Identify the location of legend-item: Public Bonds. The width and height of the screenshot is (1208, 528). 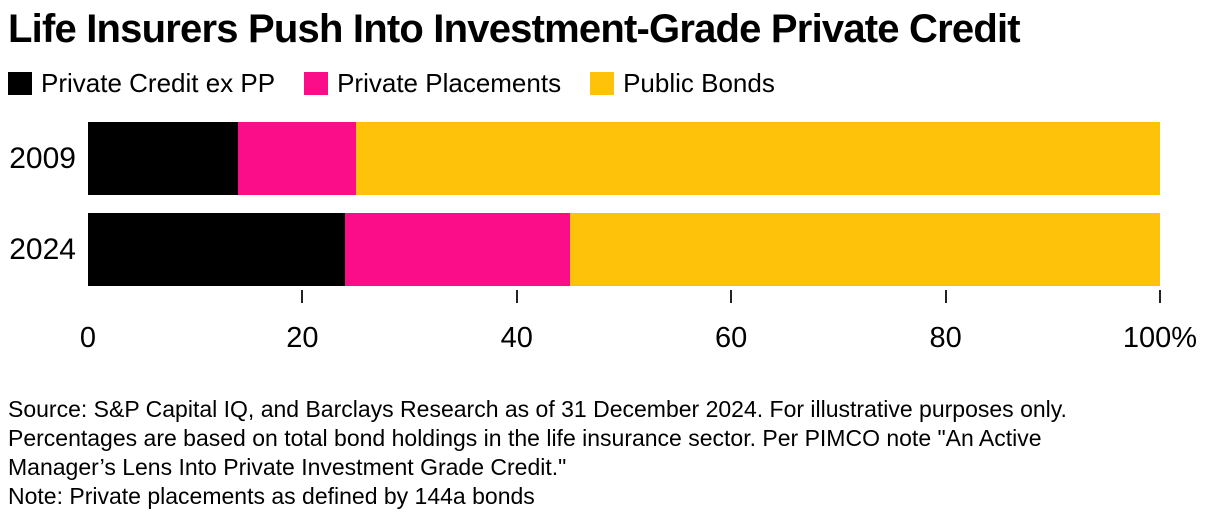
(682, 83).